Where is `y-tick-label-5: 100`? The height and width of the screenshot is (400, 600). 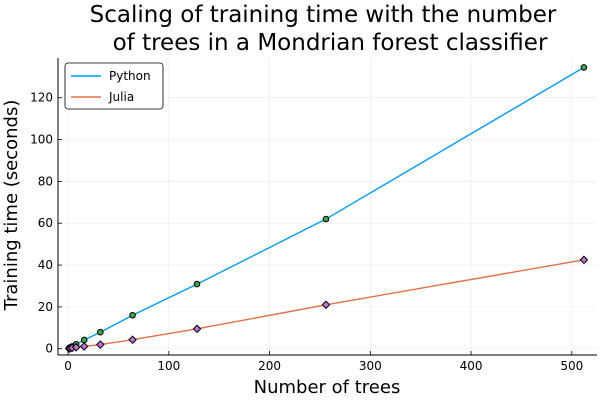 y-tick-label-5: 100 is located at coordinates (41, 140).